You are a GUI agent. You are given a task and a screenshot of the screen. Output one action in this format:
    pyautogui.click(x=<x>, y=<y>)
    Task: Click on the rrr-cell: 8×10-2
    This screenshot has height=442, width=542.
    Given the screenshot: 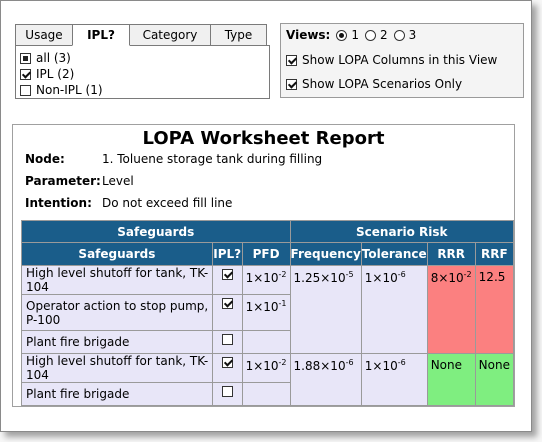 What is the action you would take?
    pyautogui.click(x=451, y=309)
    